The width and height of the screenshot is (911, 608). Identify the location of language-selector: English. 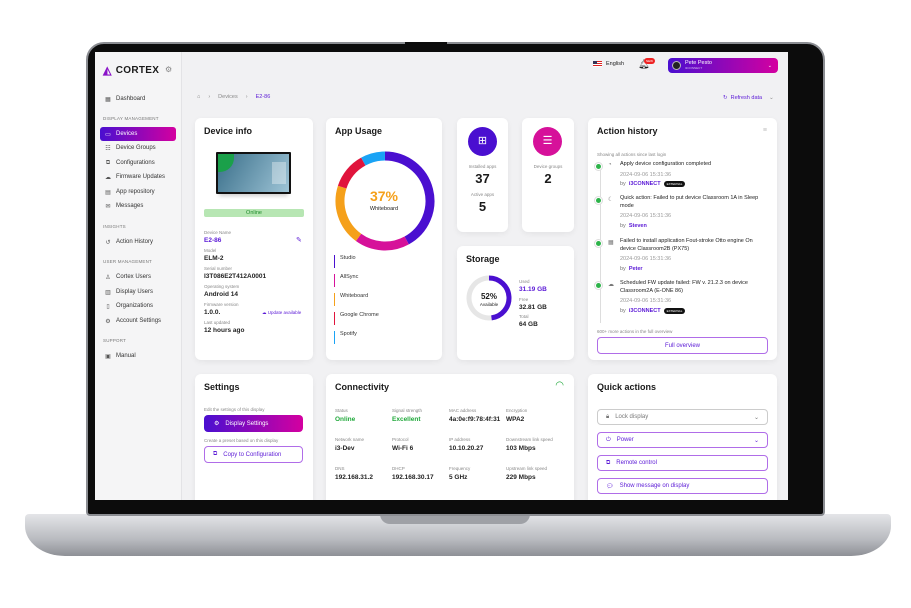
(608, 64).